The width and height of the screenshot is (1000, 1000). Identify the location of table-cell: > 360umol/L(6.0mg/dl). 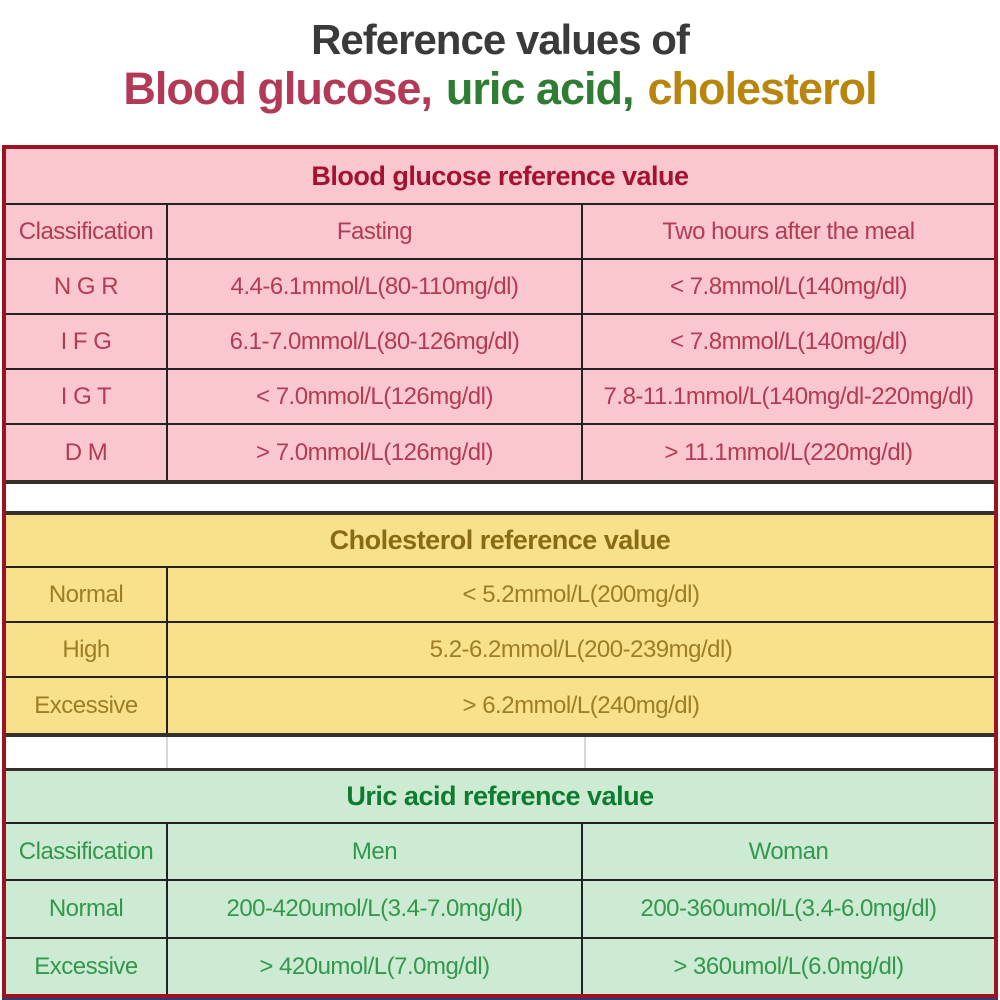
(787, 966).